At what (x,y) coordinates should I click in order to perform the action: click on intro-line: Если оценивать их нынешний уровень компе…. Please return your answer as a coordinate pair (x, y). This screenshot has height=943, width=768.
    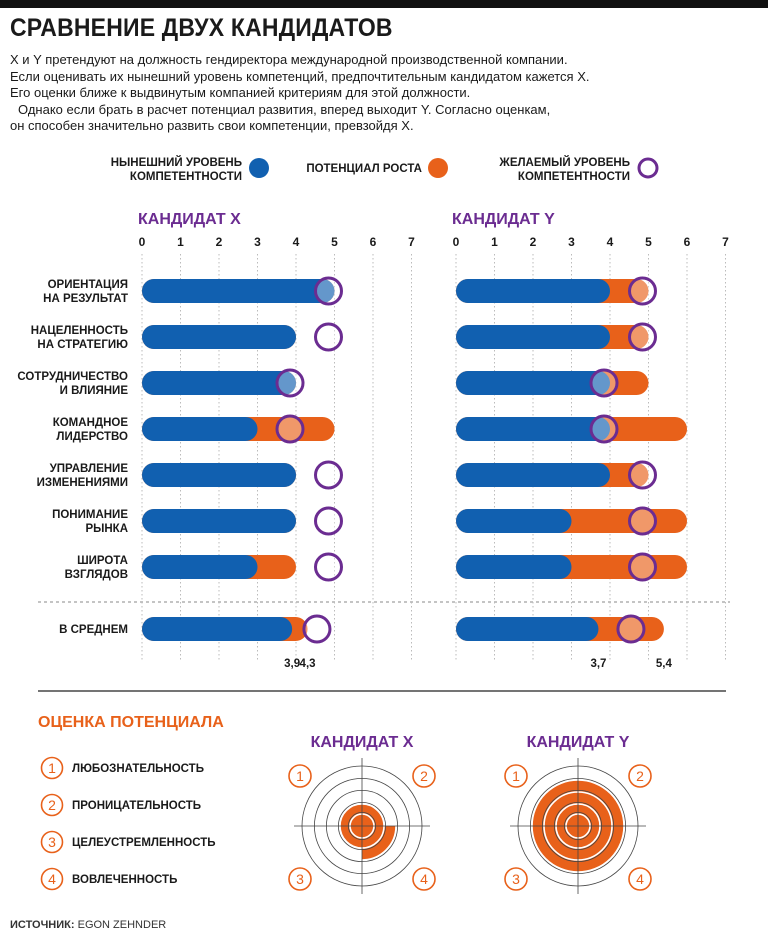
    Looking at the image, I should click on (300, 76).